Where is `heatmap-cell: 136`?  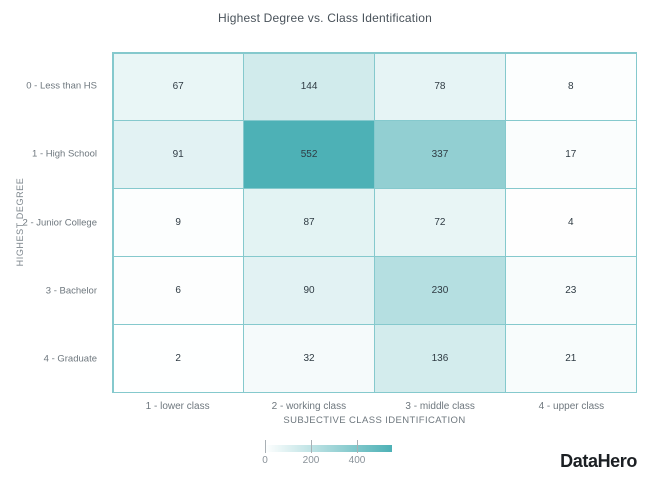 heatmap-cell: 136 is located at coordinates (440, 358).